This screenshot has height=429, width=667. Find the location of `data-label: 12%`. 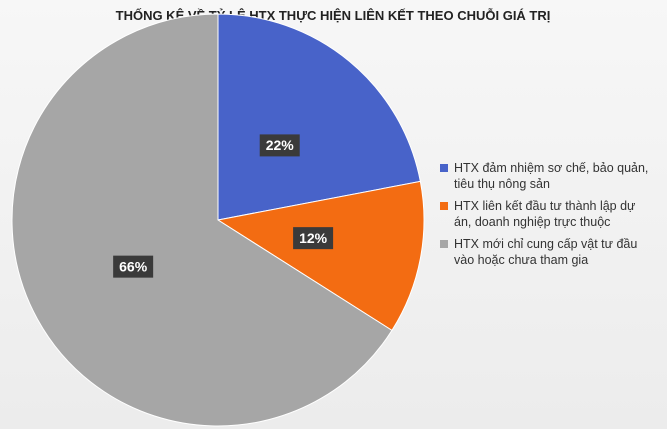

data-label: 12% is located at coordinates (313, 238).